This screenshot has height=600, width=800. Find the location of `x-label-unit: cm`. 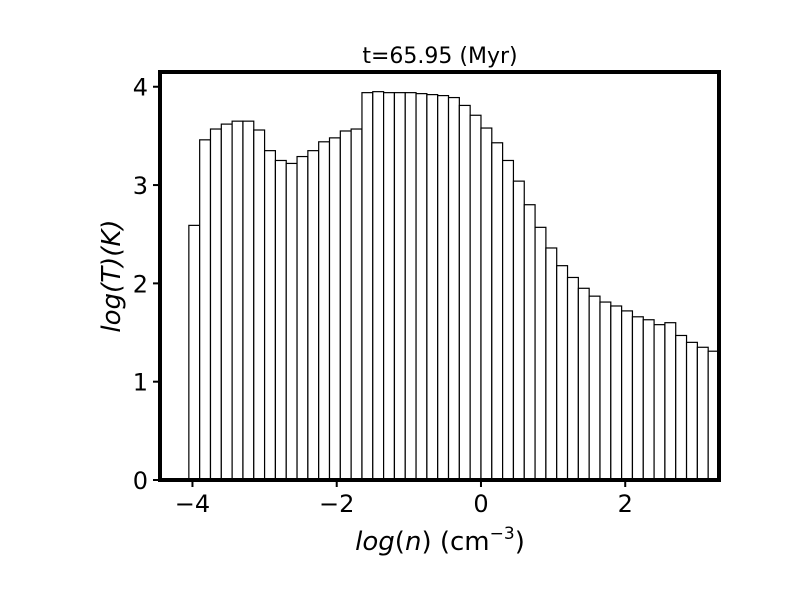

x-label-unit: cm is located at coordinates (470, 542).